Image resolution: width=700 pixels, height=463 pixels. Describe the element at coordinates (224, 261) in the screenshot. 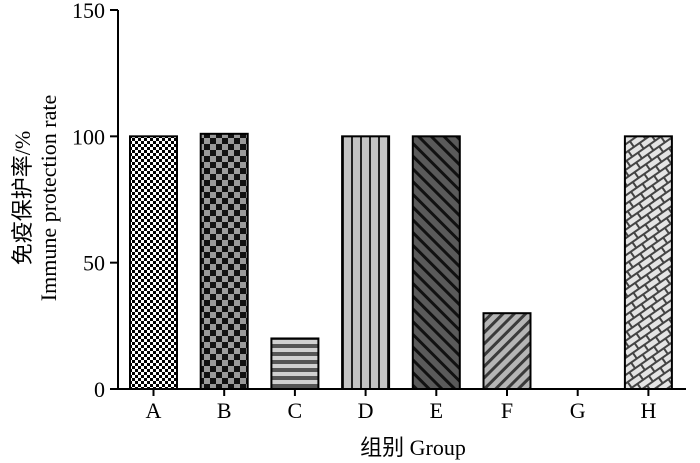

I see `bar-B` at that location.